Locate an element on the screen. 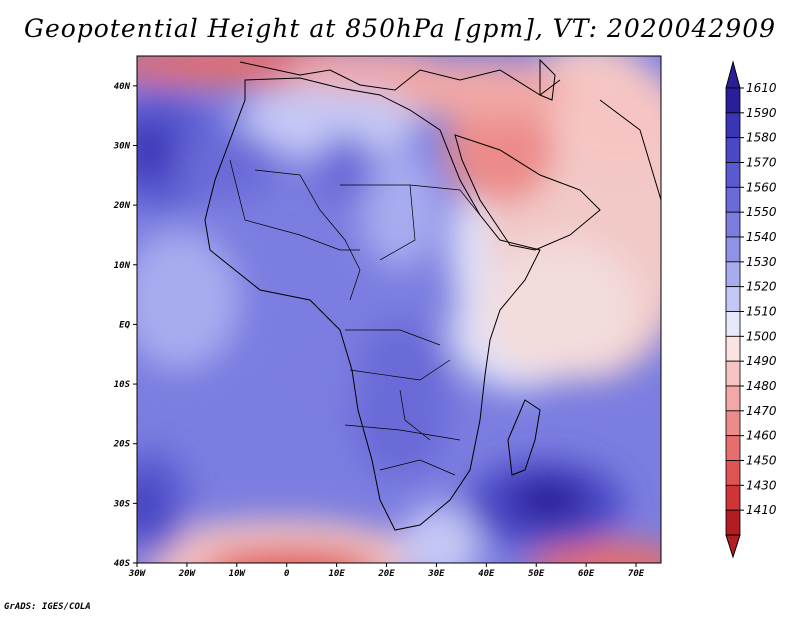 The height and width of the screenshot is (618, 800). europe-coastline is located at coordinates (400, 78).